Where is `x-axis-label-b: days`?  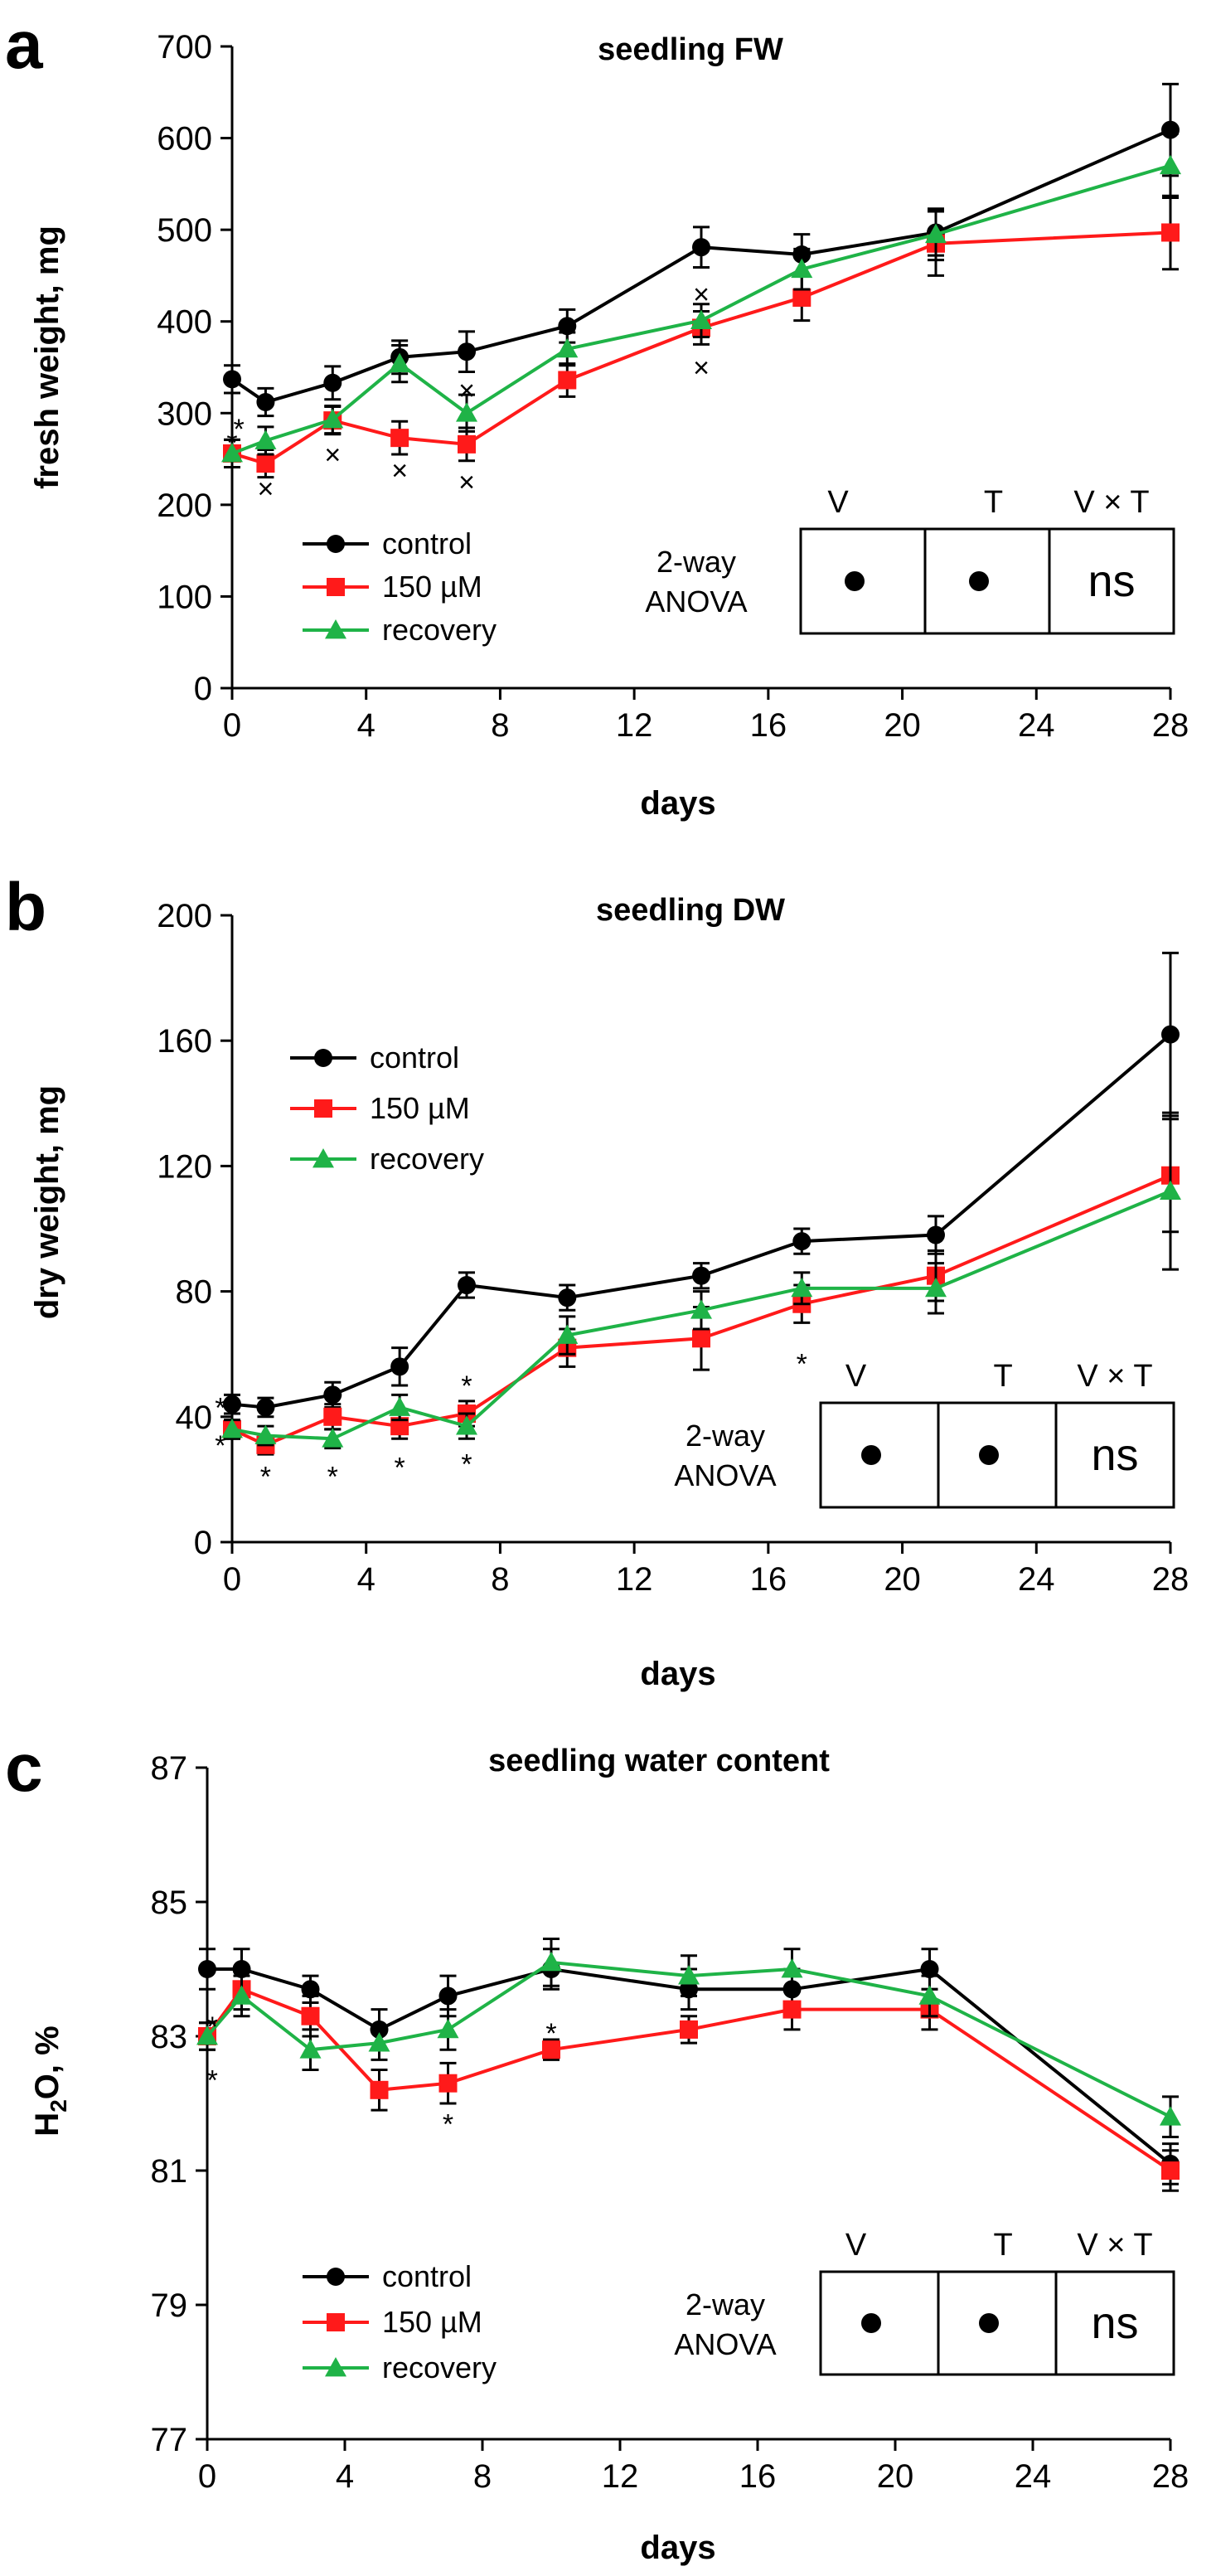
x-axis-label-b: days is located at coordinates (678, 1674).